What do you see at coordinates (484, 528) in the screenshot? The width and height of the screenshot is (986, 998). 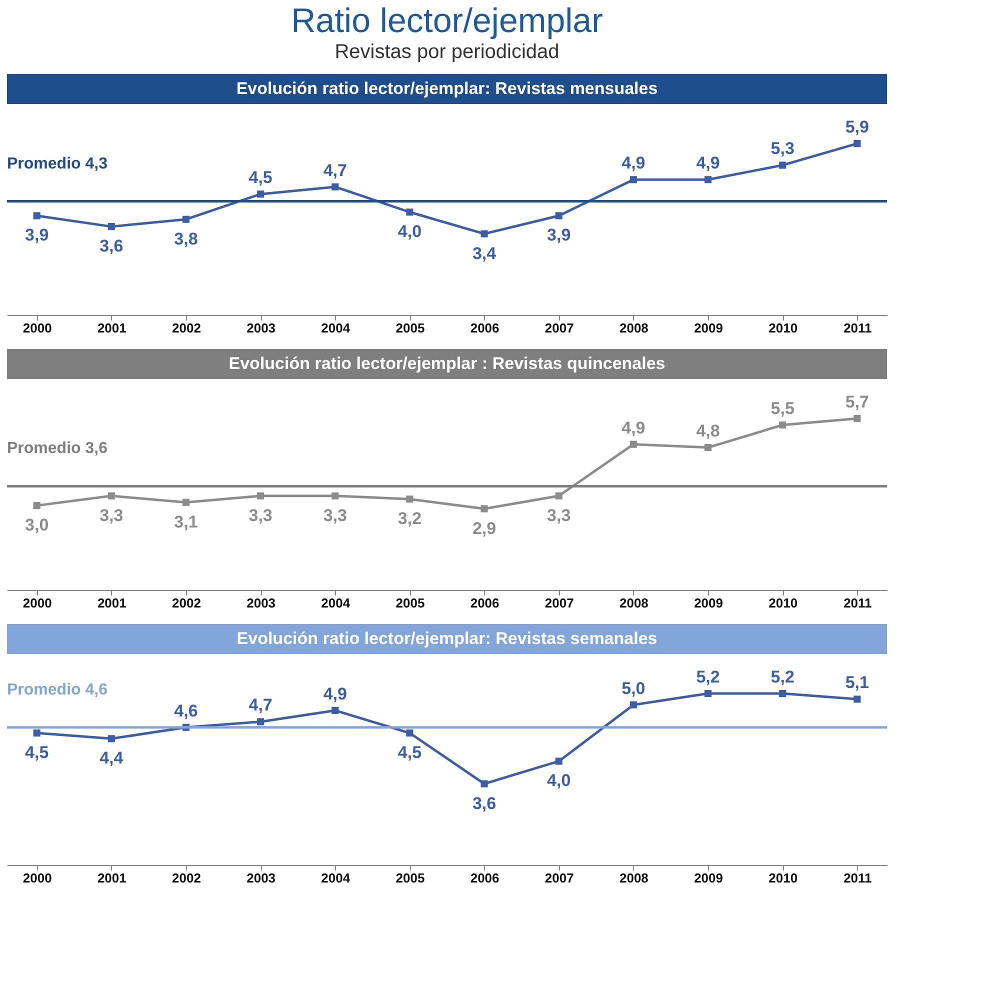 I see `data-label: 2,9` at bounding box center [484, 528].